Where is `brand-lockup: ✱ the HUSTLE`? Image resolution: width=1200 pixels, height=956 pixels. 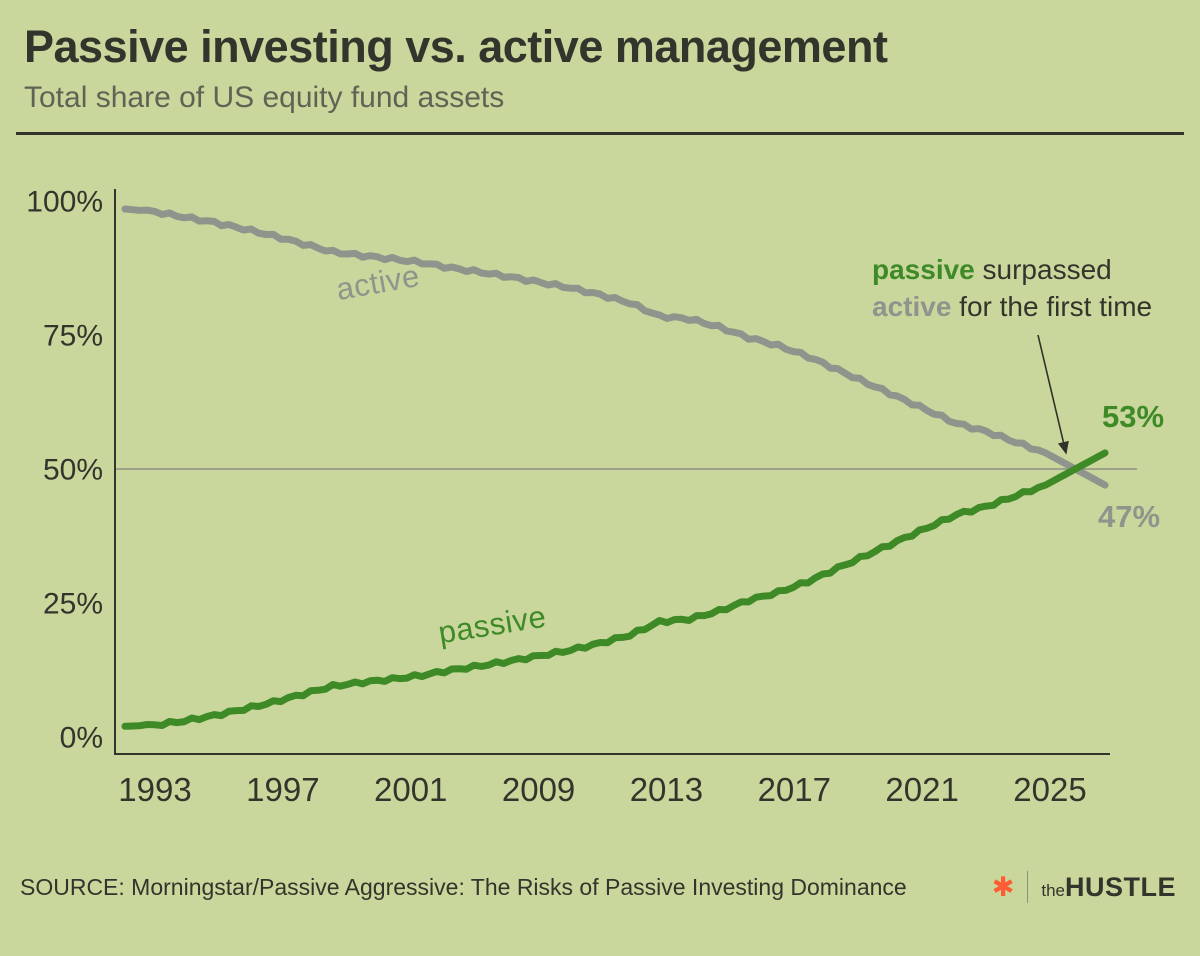
brand-lockup: ✱ the HUSTLE is located at coordinates (1084, 887).